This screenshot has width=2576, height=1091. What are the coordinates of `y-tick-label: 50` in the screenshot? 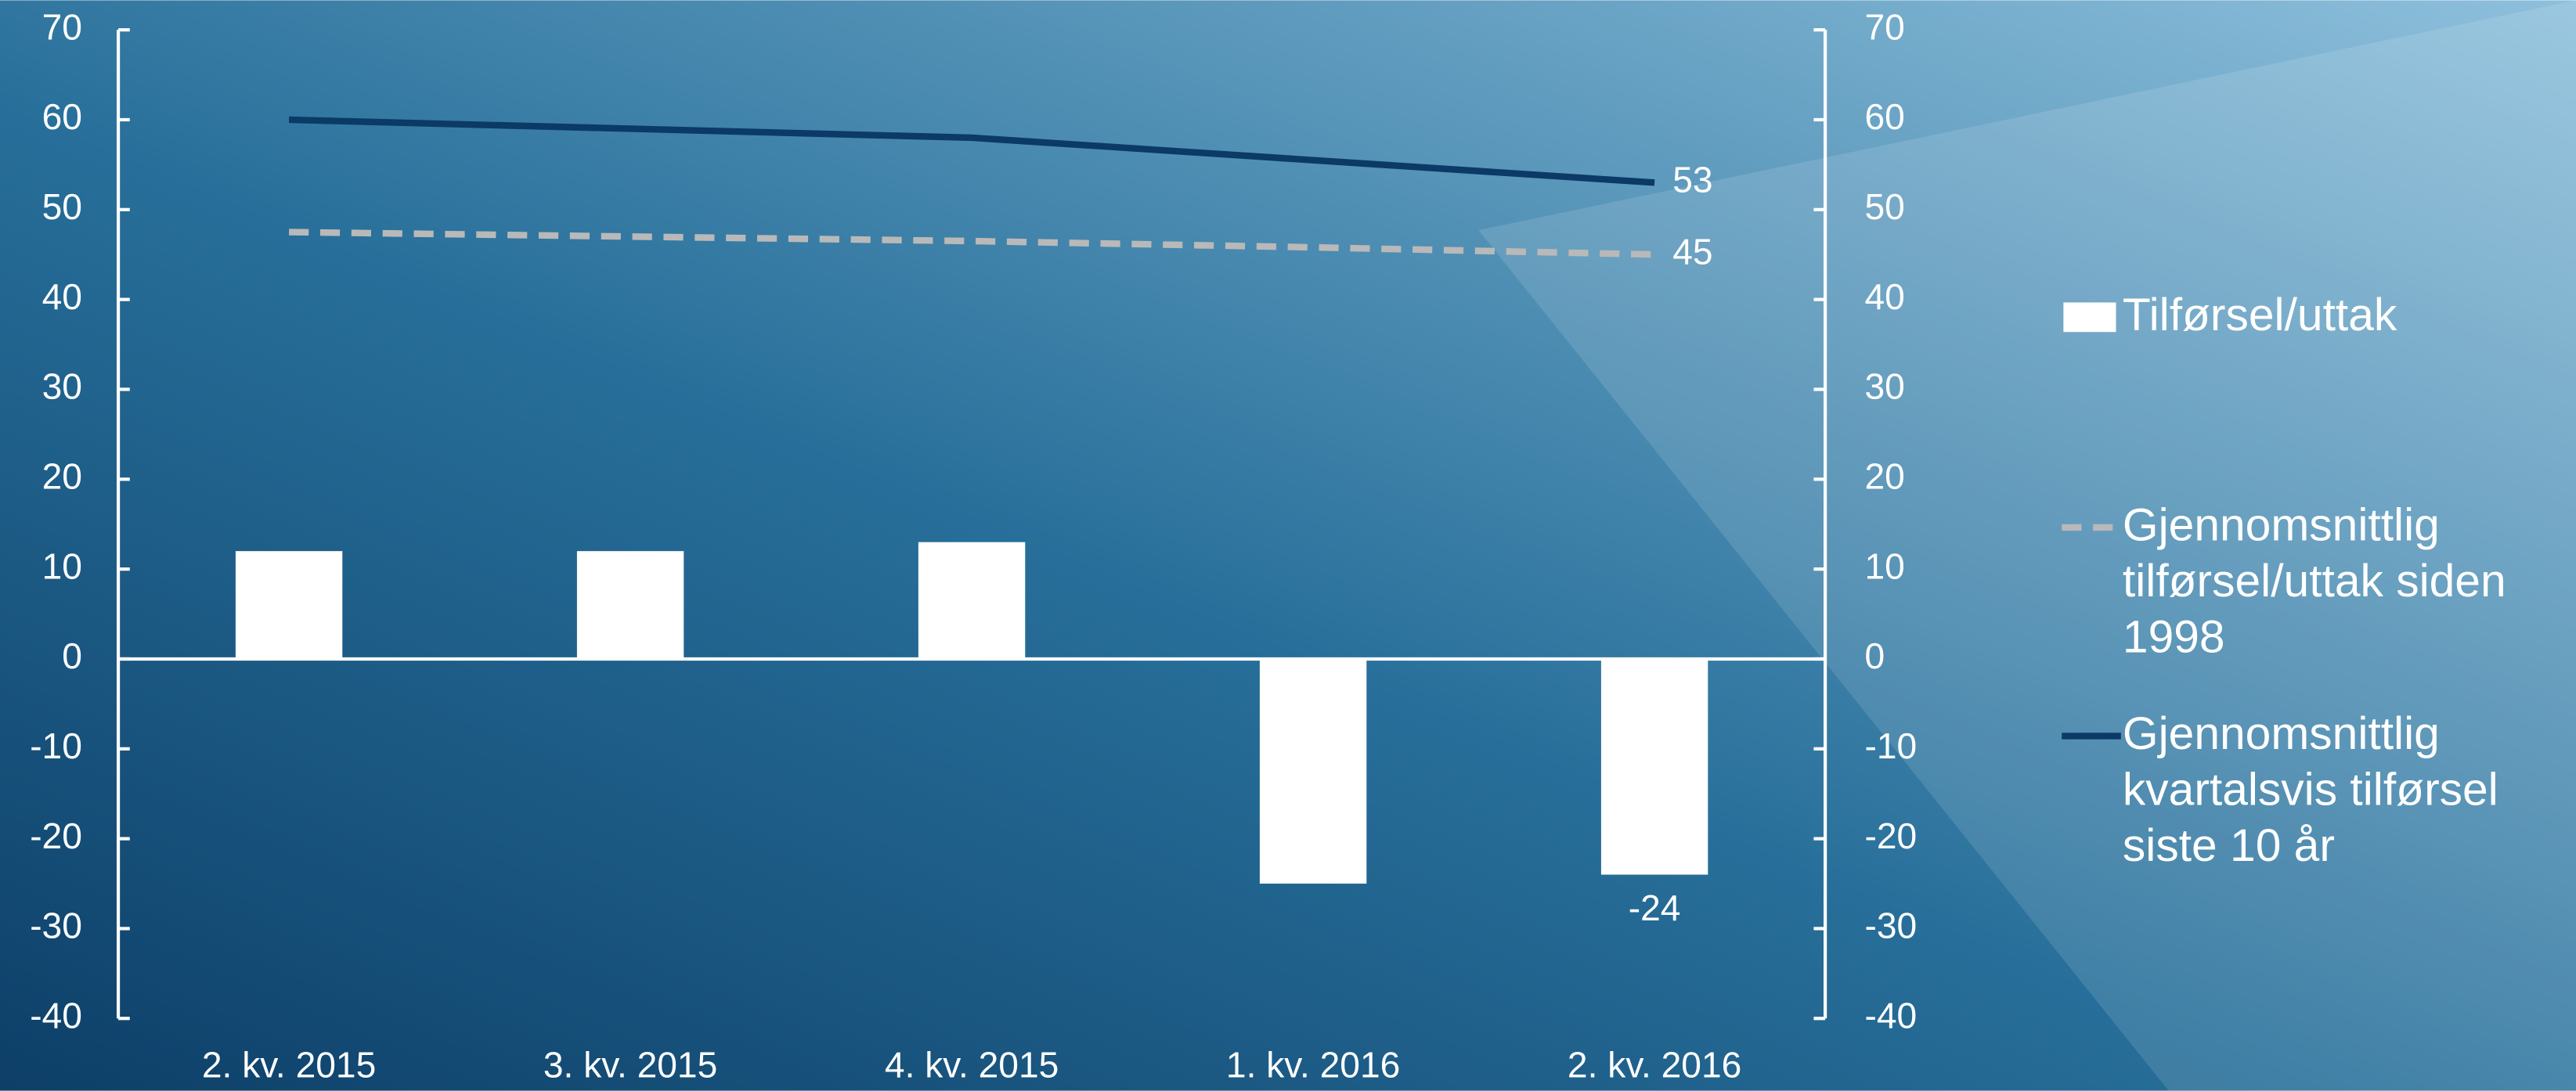 It's located at (62, 206).